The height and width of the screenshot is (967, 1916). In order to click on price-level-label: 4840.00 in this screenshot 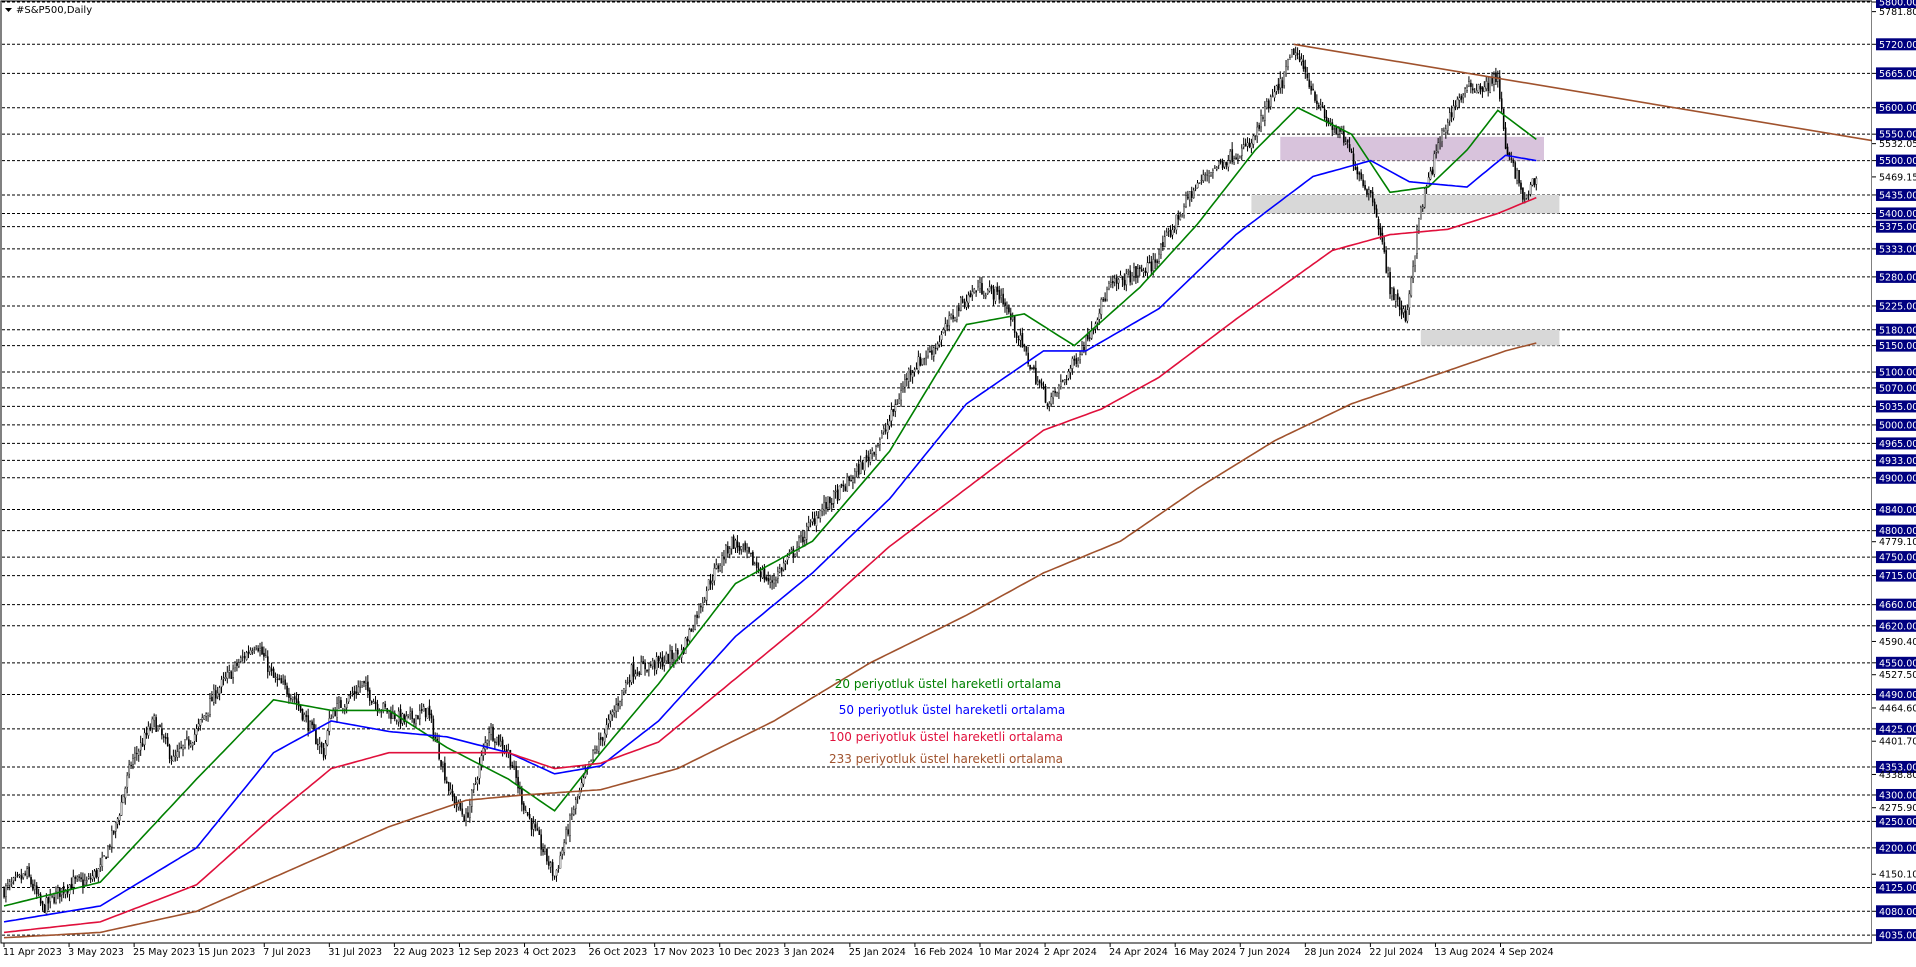, I will do `click(1897, 510)`.